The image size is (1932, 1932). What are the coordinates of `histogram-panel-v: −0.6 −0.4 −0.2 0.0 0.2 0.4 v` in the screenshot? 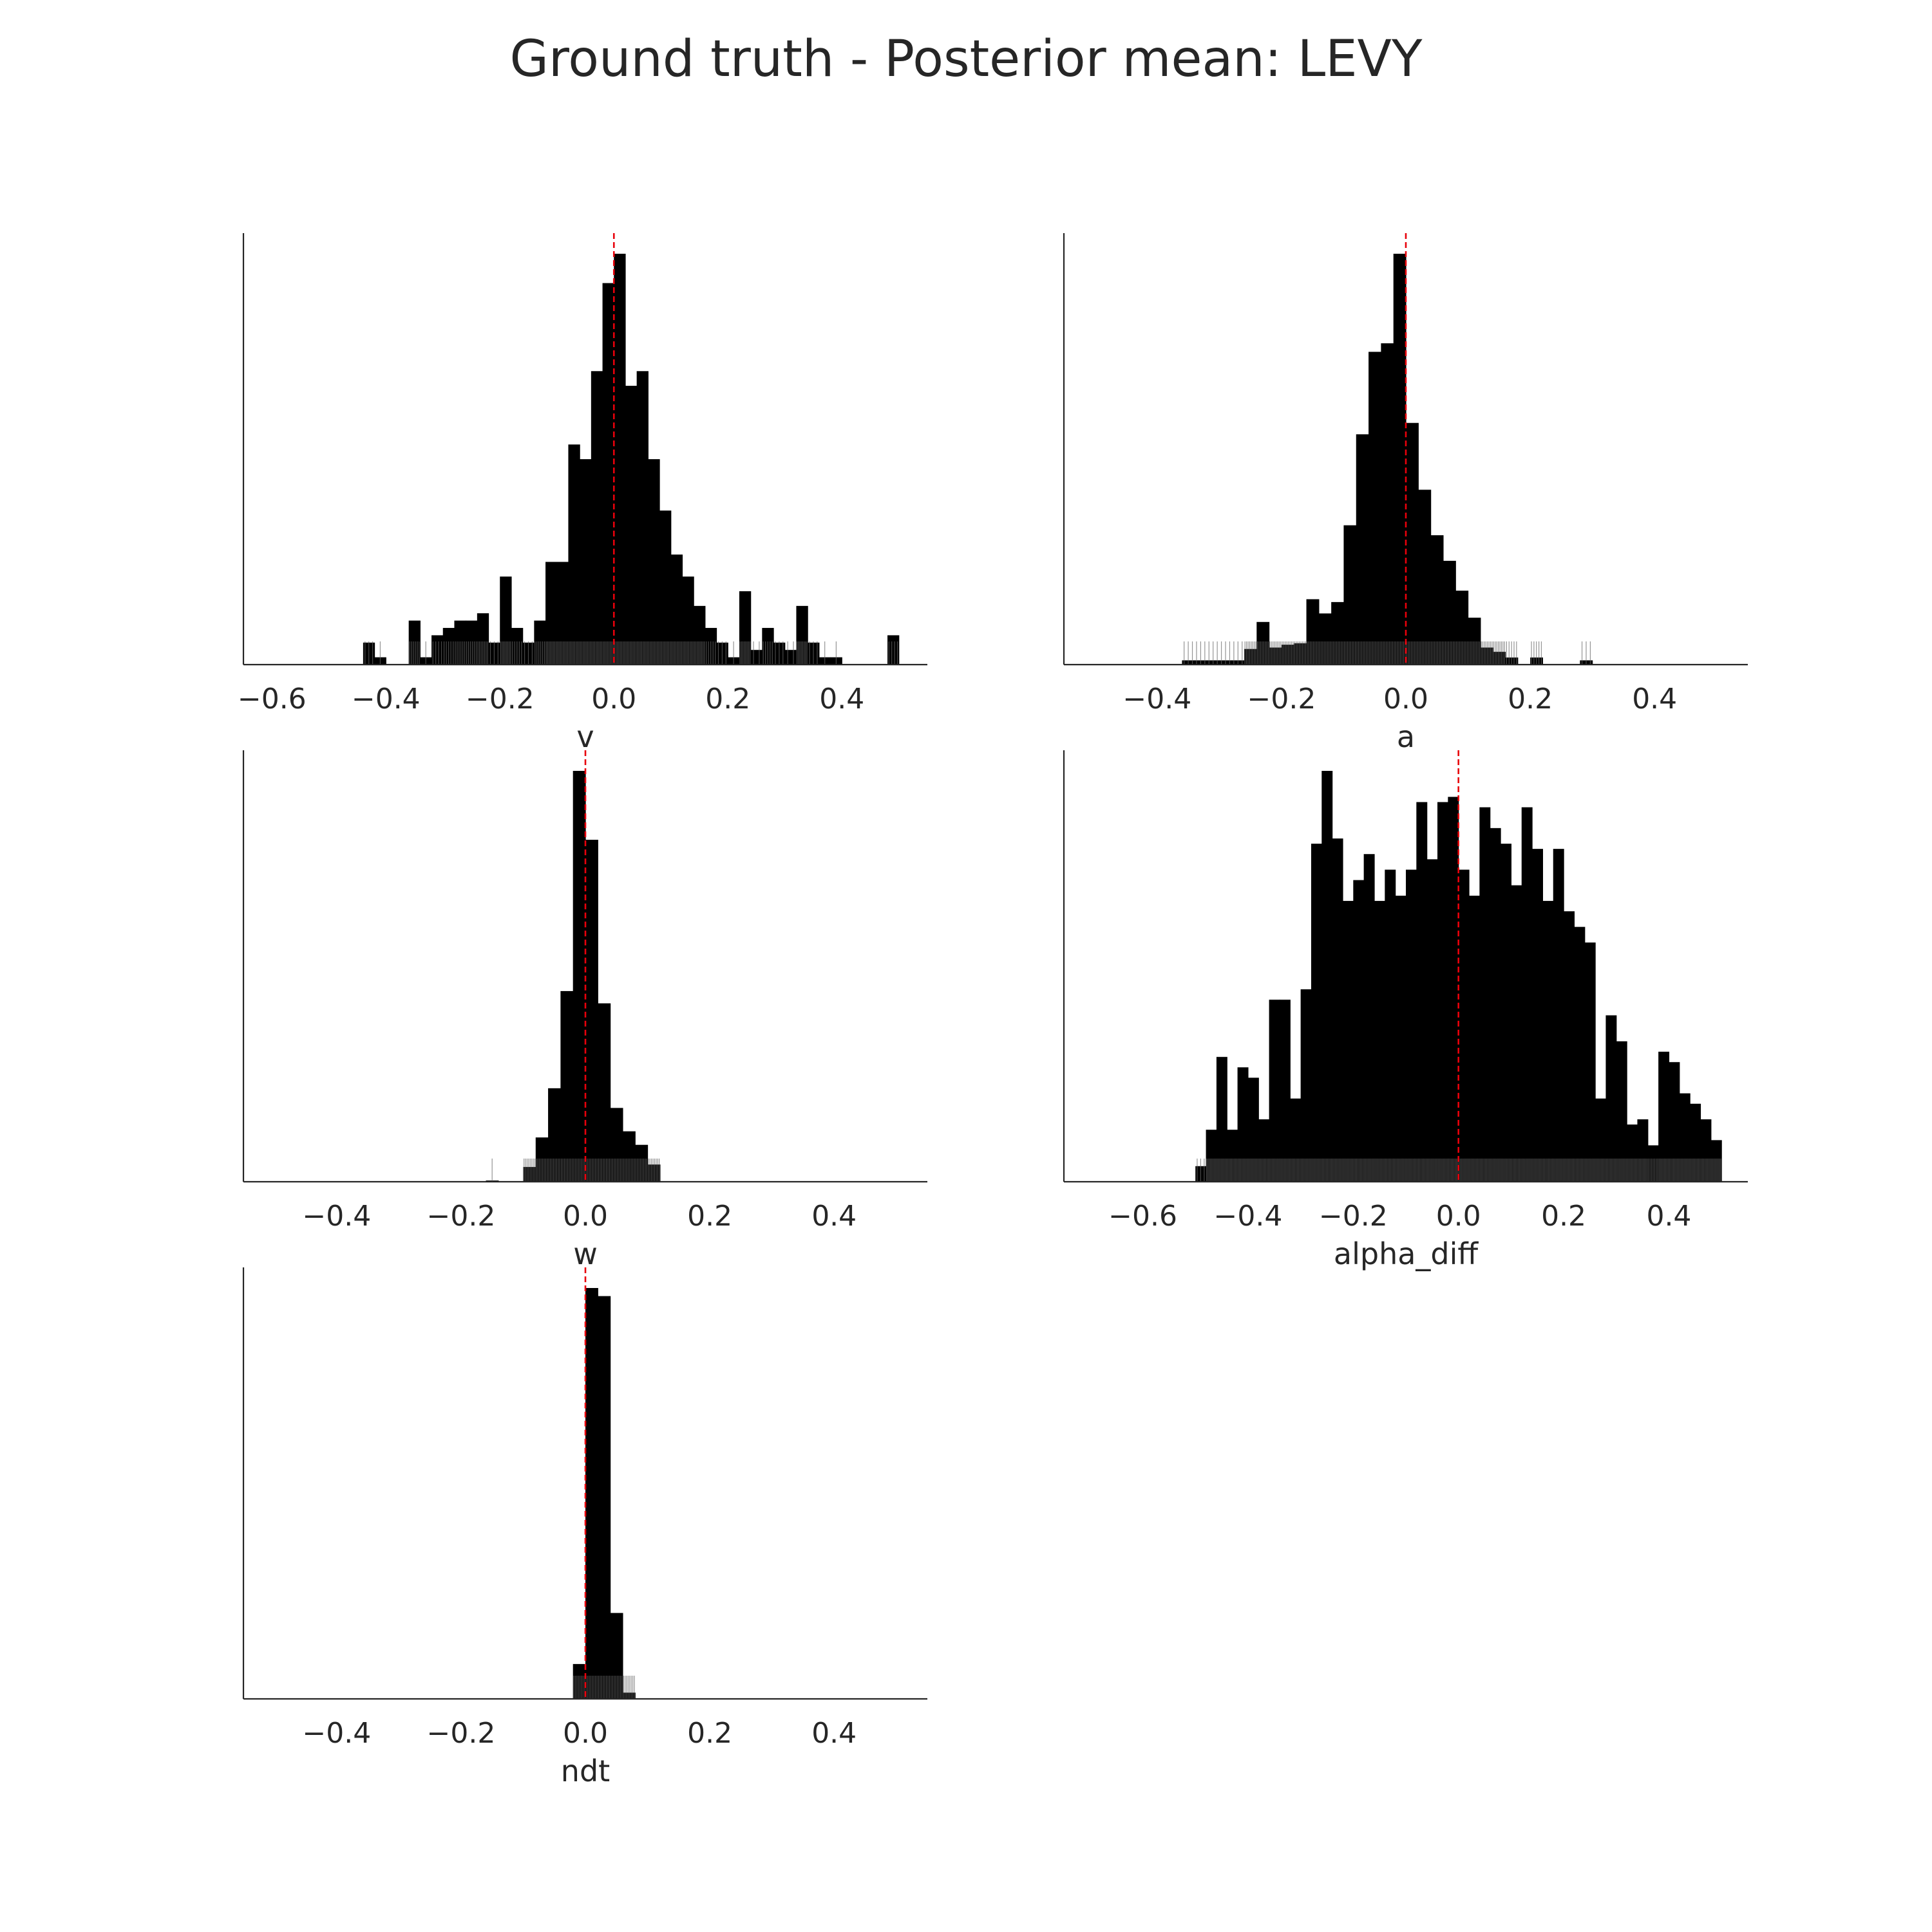 It's located at (582, 494).